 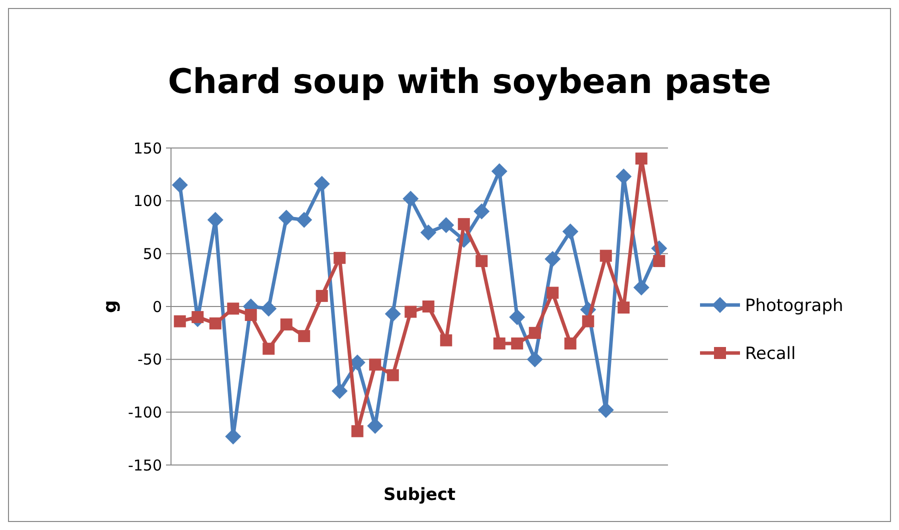 What do you see at coordinates (470, 82) in the screenshot?
I see `chart-title: Chard soup with soybean paste` at bounding box center [470, 82].